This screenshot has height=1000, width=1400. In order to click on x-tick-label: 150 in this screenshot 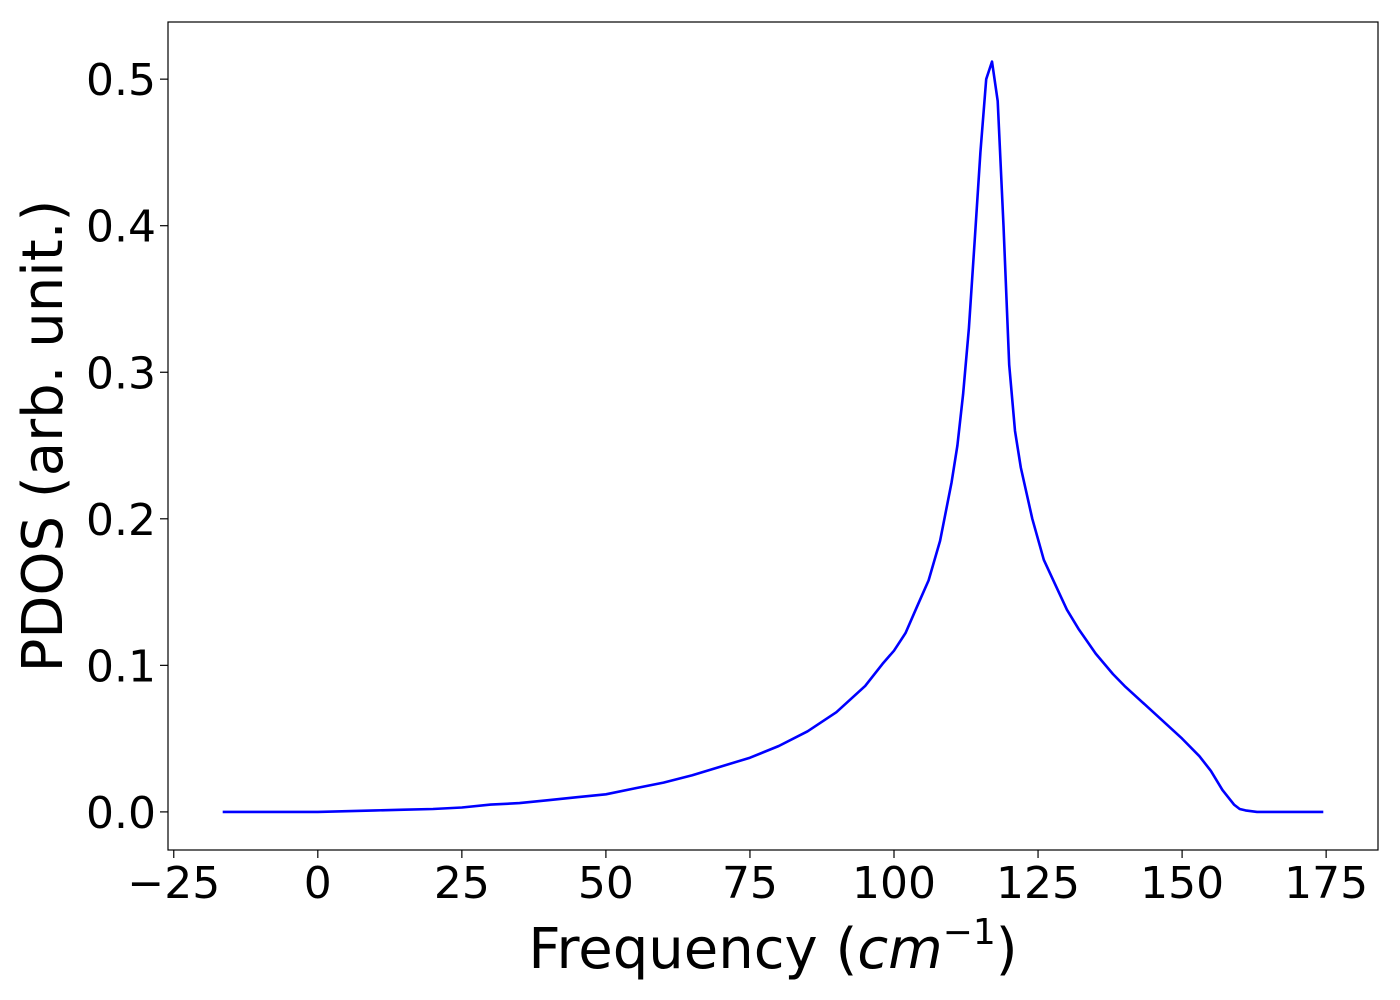, I will do `click(1182, 883)`.